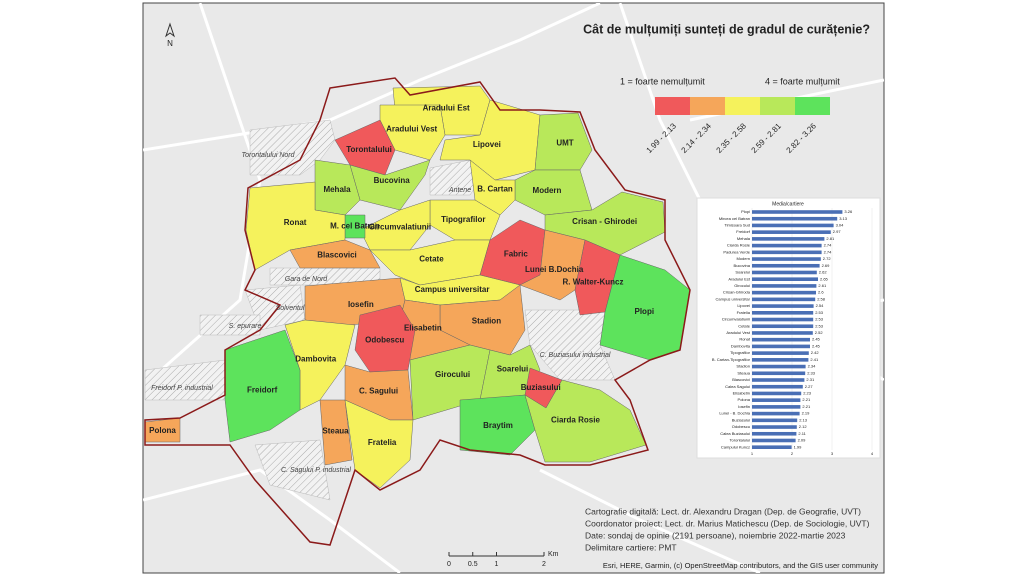 The width and height of the screenshot is (1024, 576). Describe the element at coordinates (452, 374) in the screenshot. I see `neighborhood-label: Girocului` at that location.